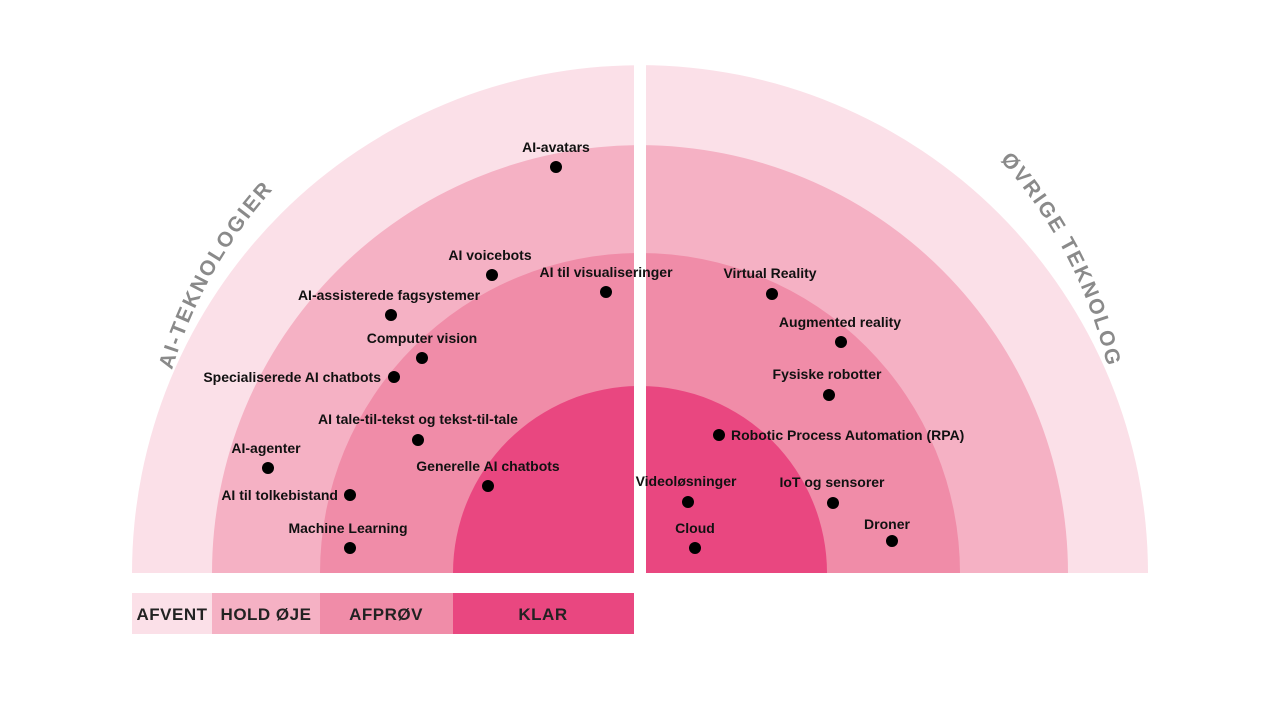 Image resolution: width=1280 pixels, height=720 pixels. Describe the element at coordinates (488, 475) in the screenshot. I see `radar-item: Generelle AI chatbots` at that location.